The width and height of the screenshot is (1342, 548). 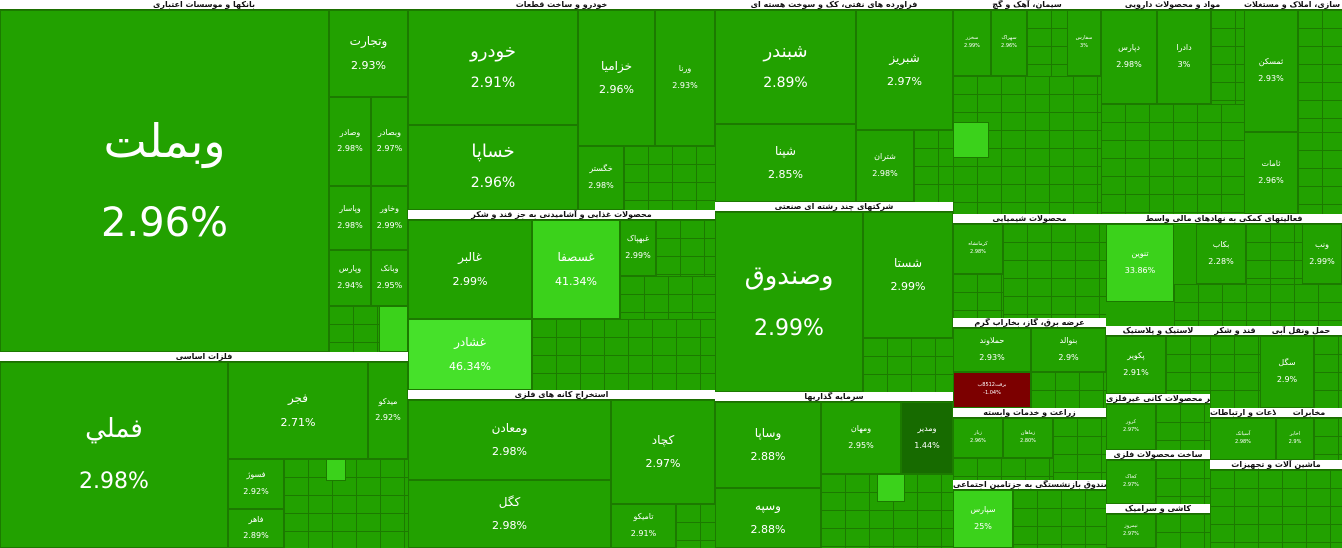 I want to click on tile-vsina: وبصادر 2.97%, so click(x=389, y=141).